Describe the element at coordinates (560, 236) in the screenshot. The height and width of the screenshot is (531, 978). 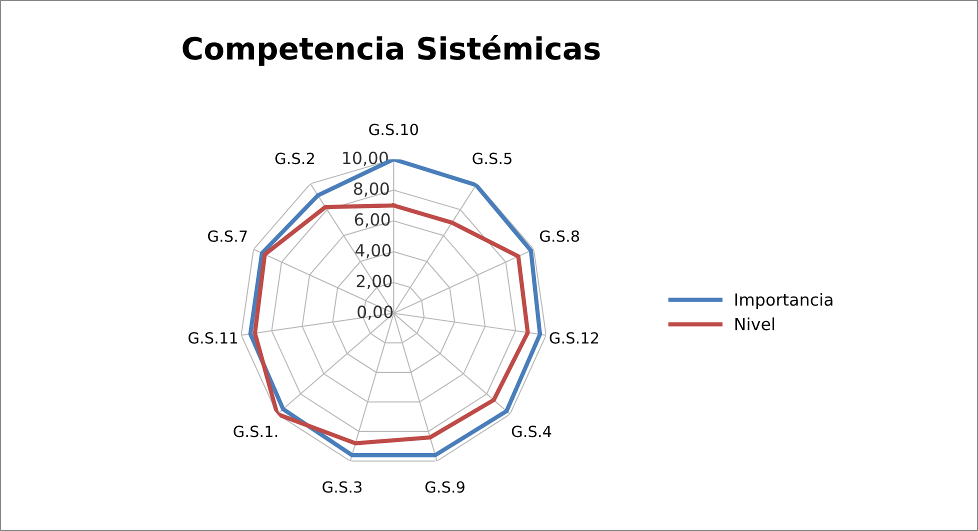
I see `spoke-label: G.S.8` at that location.